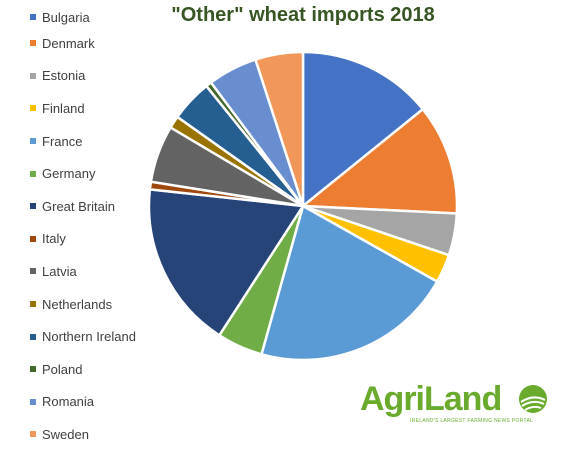 The height and width of the screenshot is (460, 567). Describe the element at coordinates (64, 76) in the screenshot. I see `legend-label: Estonia` at that location.